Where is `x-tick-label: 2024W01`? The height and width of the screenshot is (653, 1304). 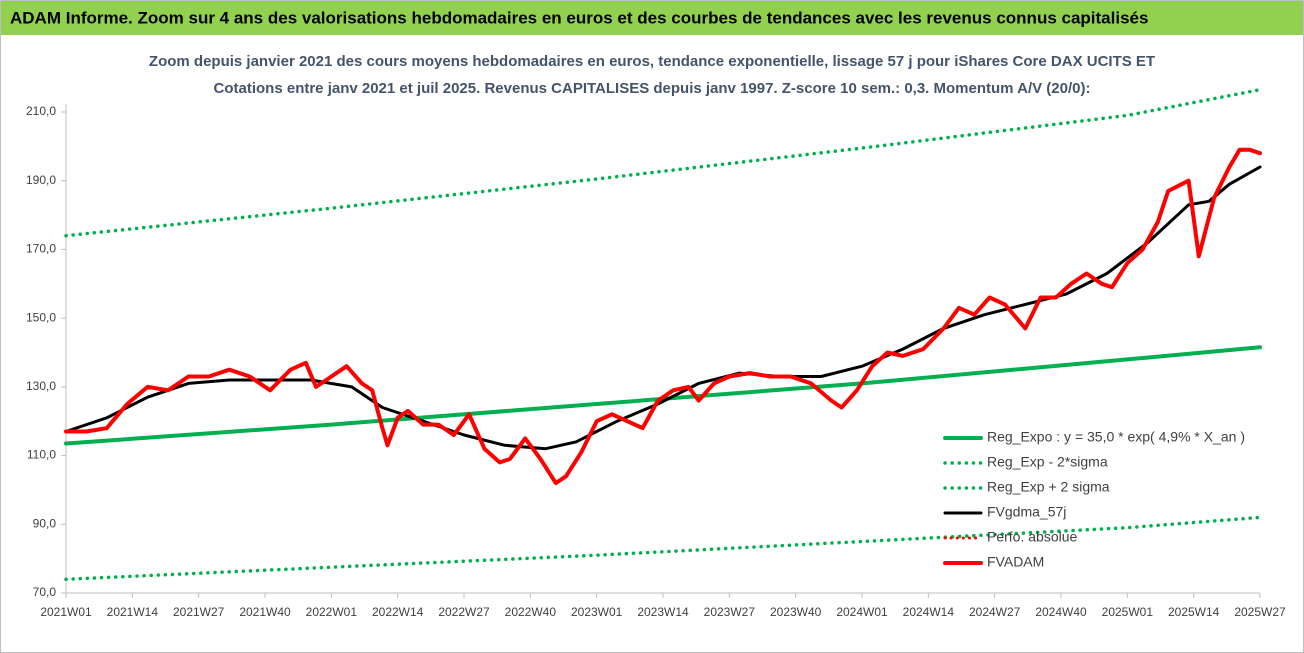
x-tick-label: 2024W01 is located at coordinates (862, 612).